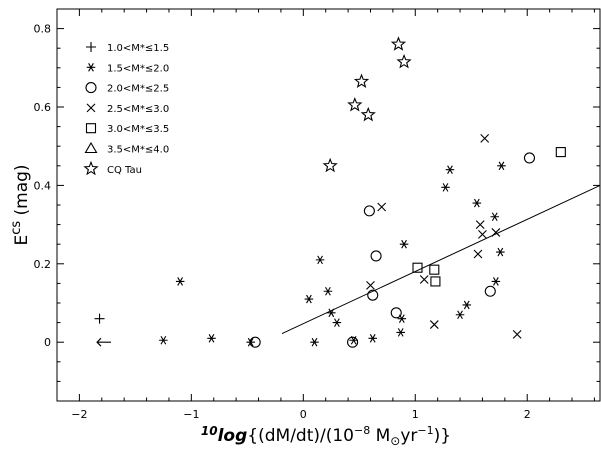  What do you see at coordinates (138, 48) in the screenshot?
I see `legend-label: 1.0<M*≤1.5` at bounding box center [138, 48].